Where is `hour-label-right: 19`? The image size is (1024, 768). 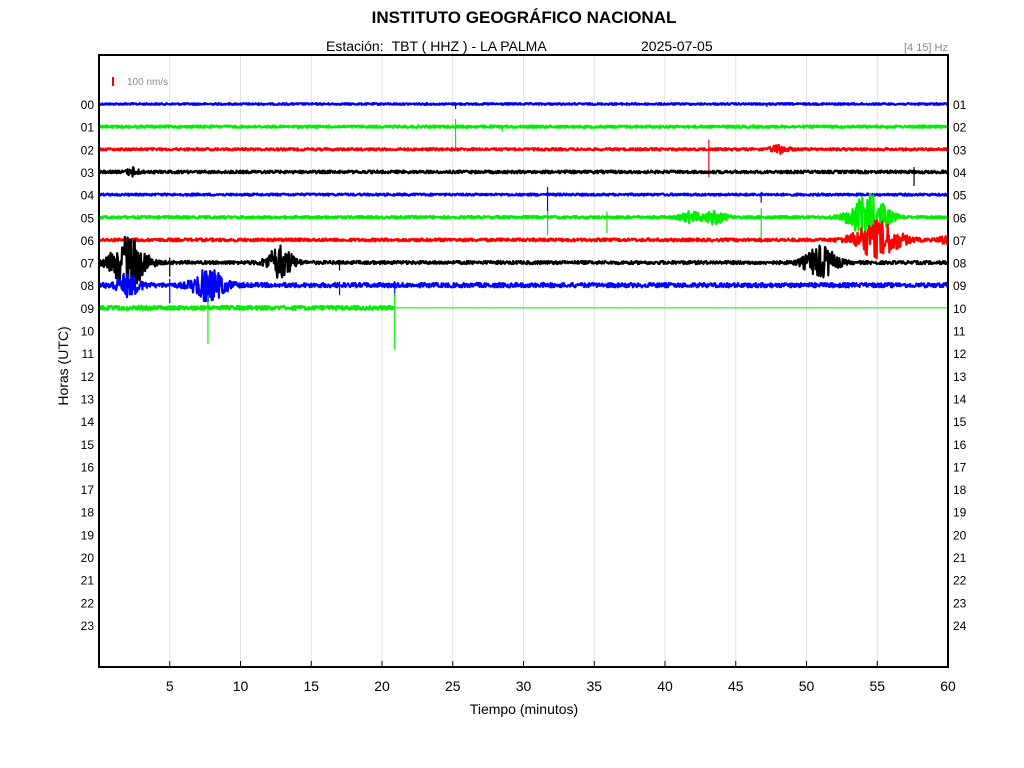 hour-label-right: 19 is located at coordinates (960, 513).